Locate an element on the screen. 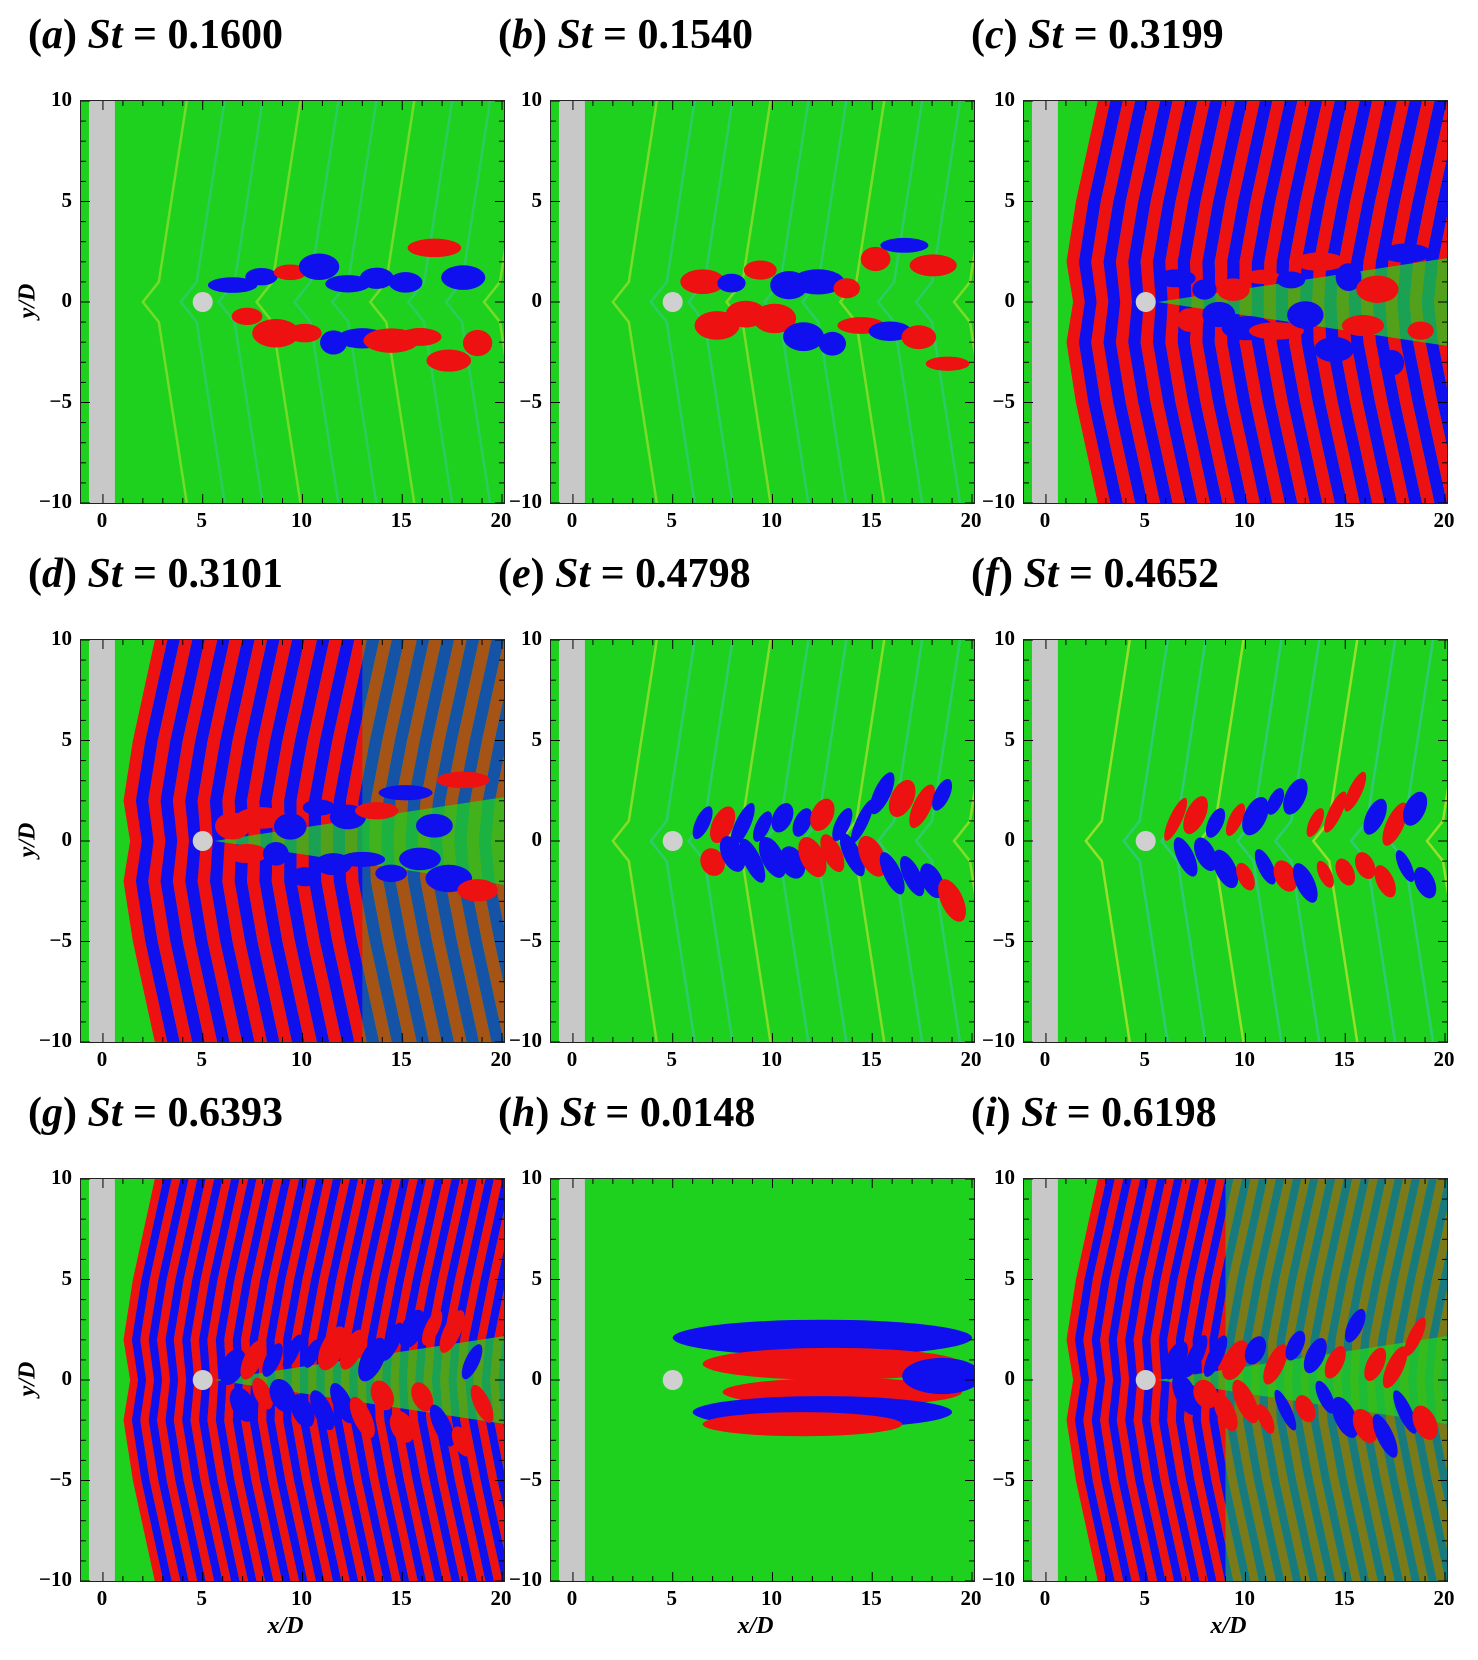  panel-letter-italic: b is located at coordinates (522, 35).